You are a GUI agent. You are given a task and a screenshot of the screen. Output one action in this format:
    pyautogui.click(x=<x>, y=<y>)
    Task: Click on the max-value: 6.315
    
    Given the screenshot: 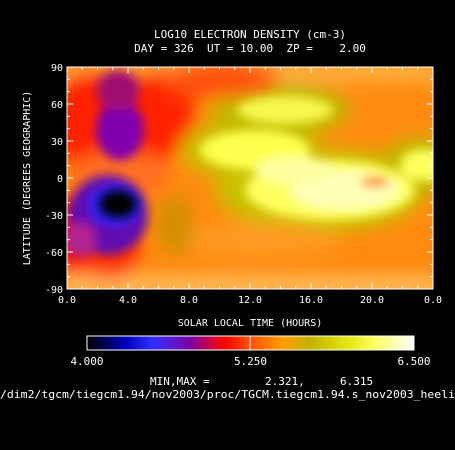 What is the action you would take?
    pyautogui.click(x=356, y=381)
    